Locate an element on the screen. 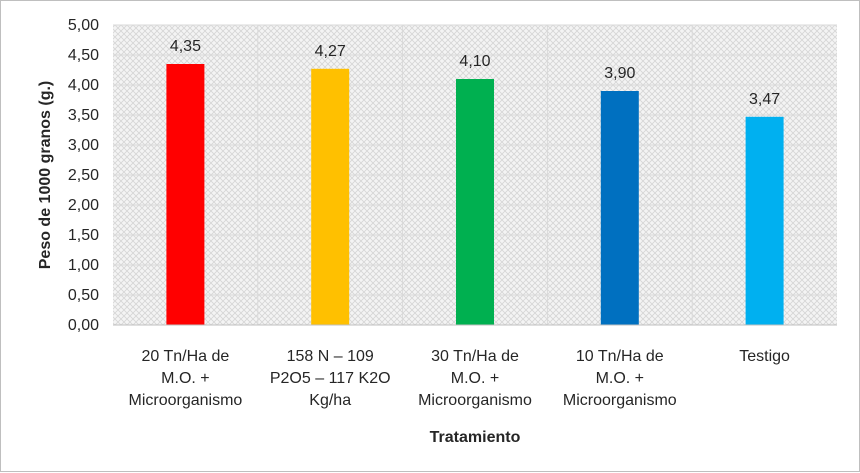  y-axis-title: Peso de 1000 granos (g.) is located at coordinates (45, 175).